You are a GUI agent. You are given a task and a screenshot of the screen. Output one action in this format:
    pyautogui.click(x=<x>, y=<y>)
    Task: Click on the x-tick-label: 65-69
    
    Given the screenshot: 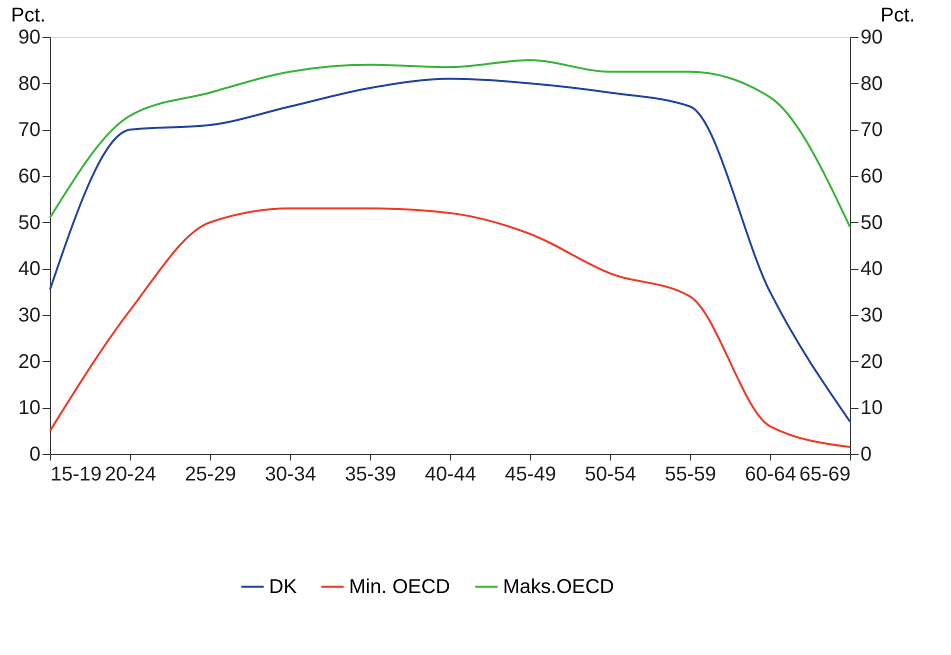 What is the action you would take?
    pyautogui.click(x=824, y=475)
    